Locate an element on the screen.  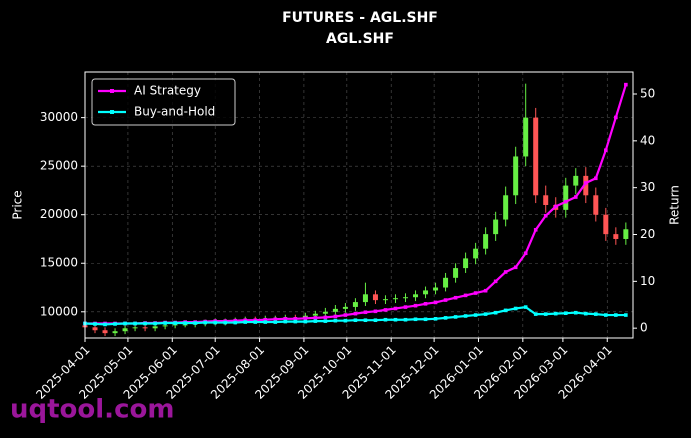
y-tick-label: 15000 is located at coordinates (59, 263).